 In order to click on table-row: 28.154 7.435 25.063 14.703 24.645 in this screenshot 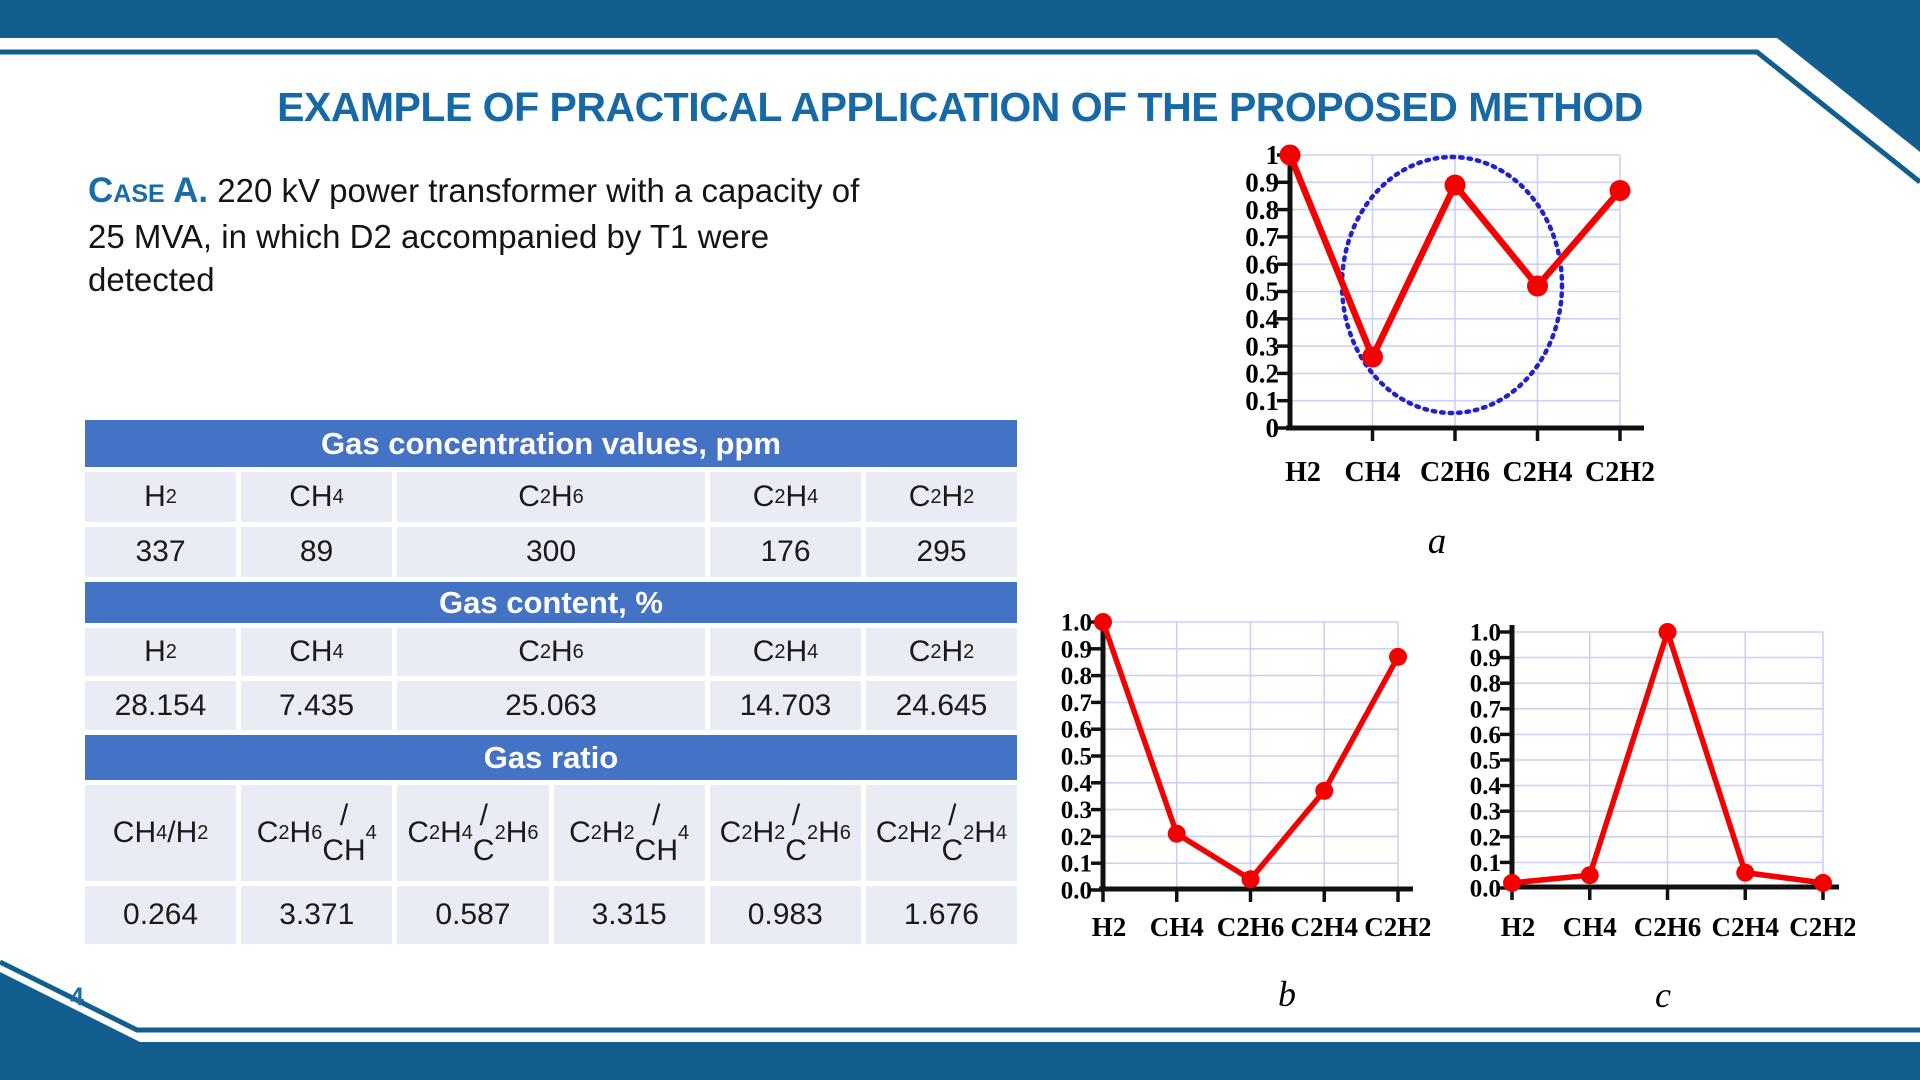, I will do `click(551, 705)`.